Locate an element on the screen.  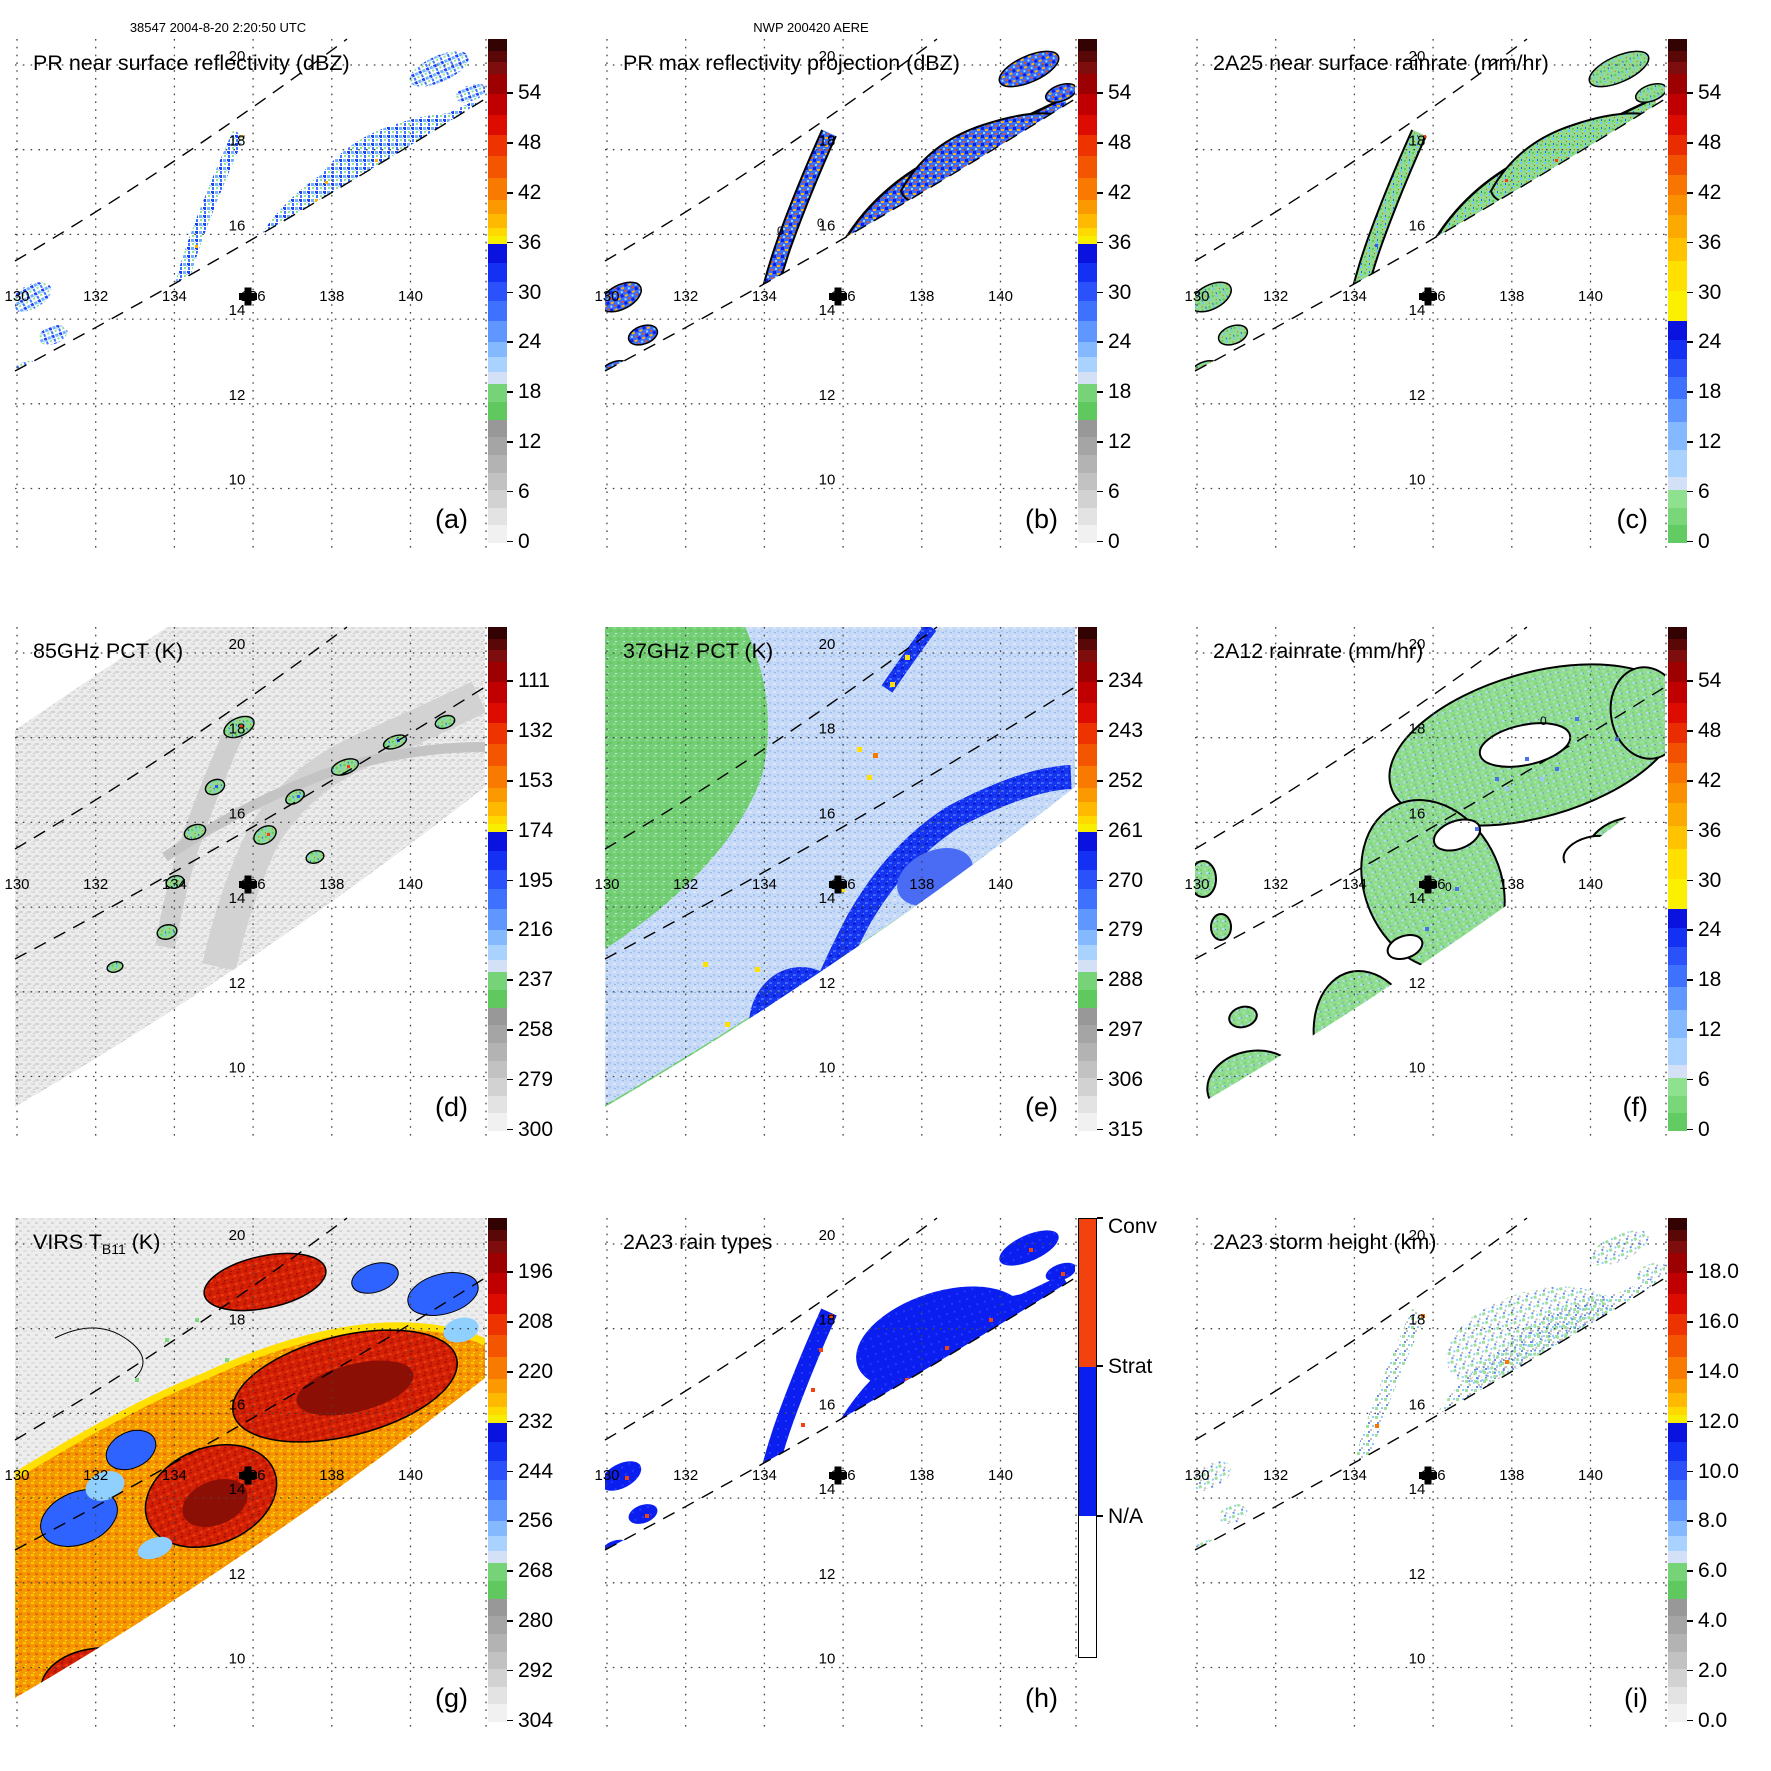
colorbar-strip is located at coordinates (1087, 1438).